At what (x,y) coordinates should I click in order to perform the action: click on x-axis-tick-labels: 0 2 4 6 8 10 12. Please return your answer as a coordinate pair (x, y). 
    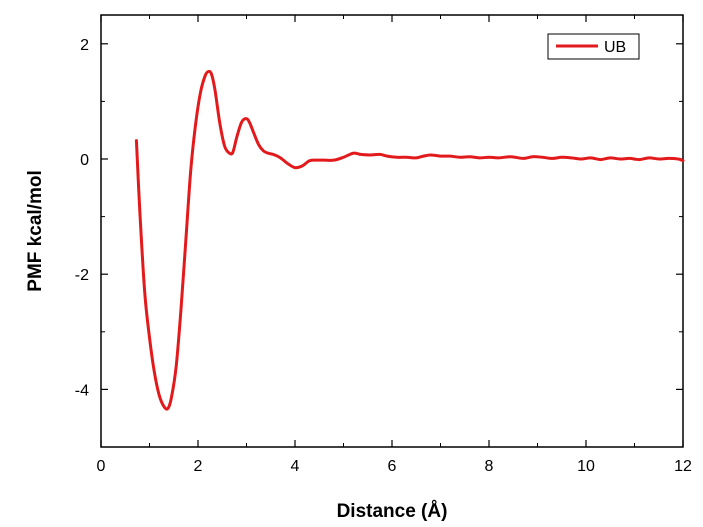
    Looking at the image, I should click on (394, 466).